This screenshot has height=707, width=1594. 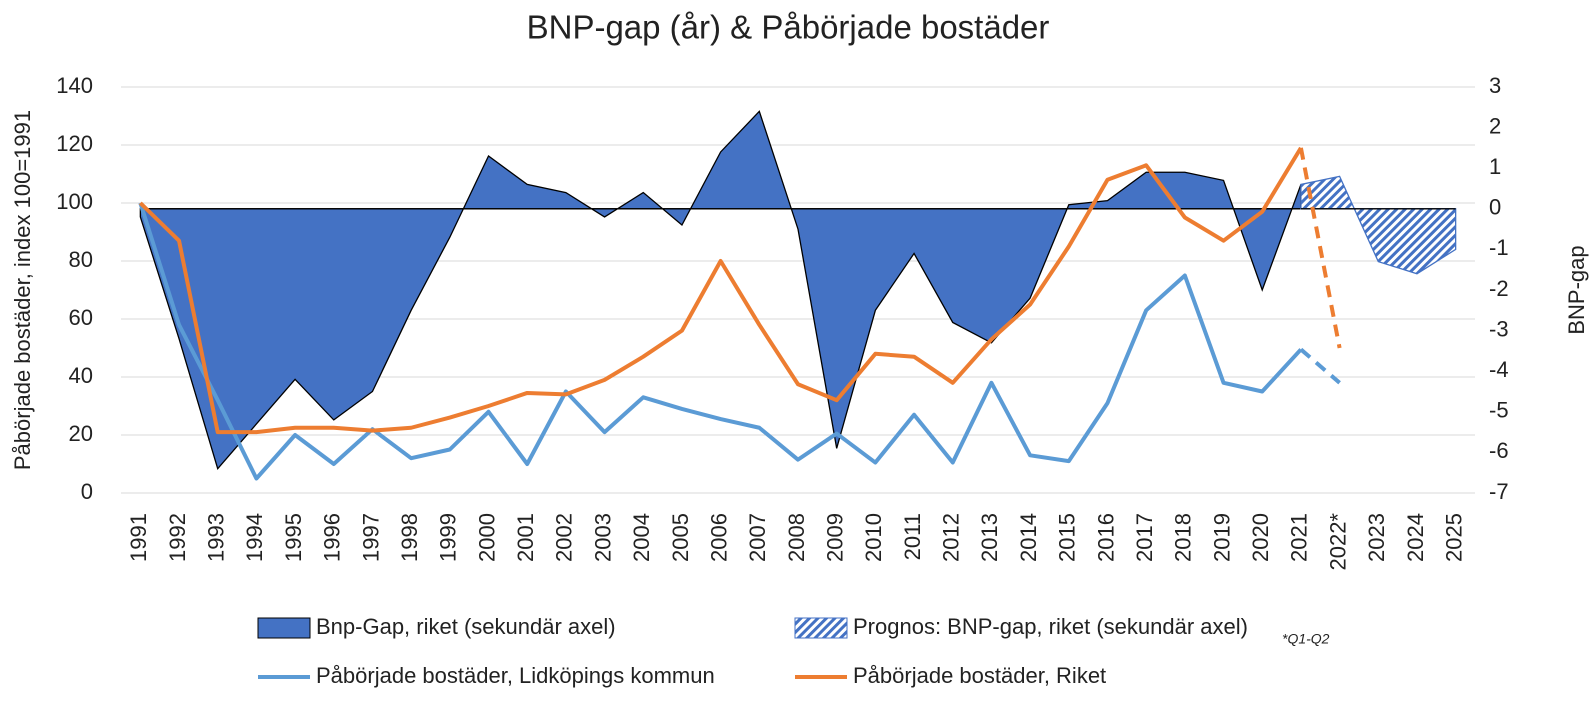 I want to click on x-tick-label: 2017, so click(x=1144, y=537).